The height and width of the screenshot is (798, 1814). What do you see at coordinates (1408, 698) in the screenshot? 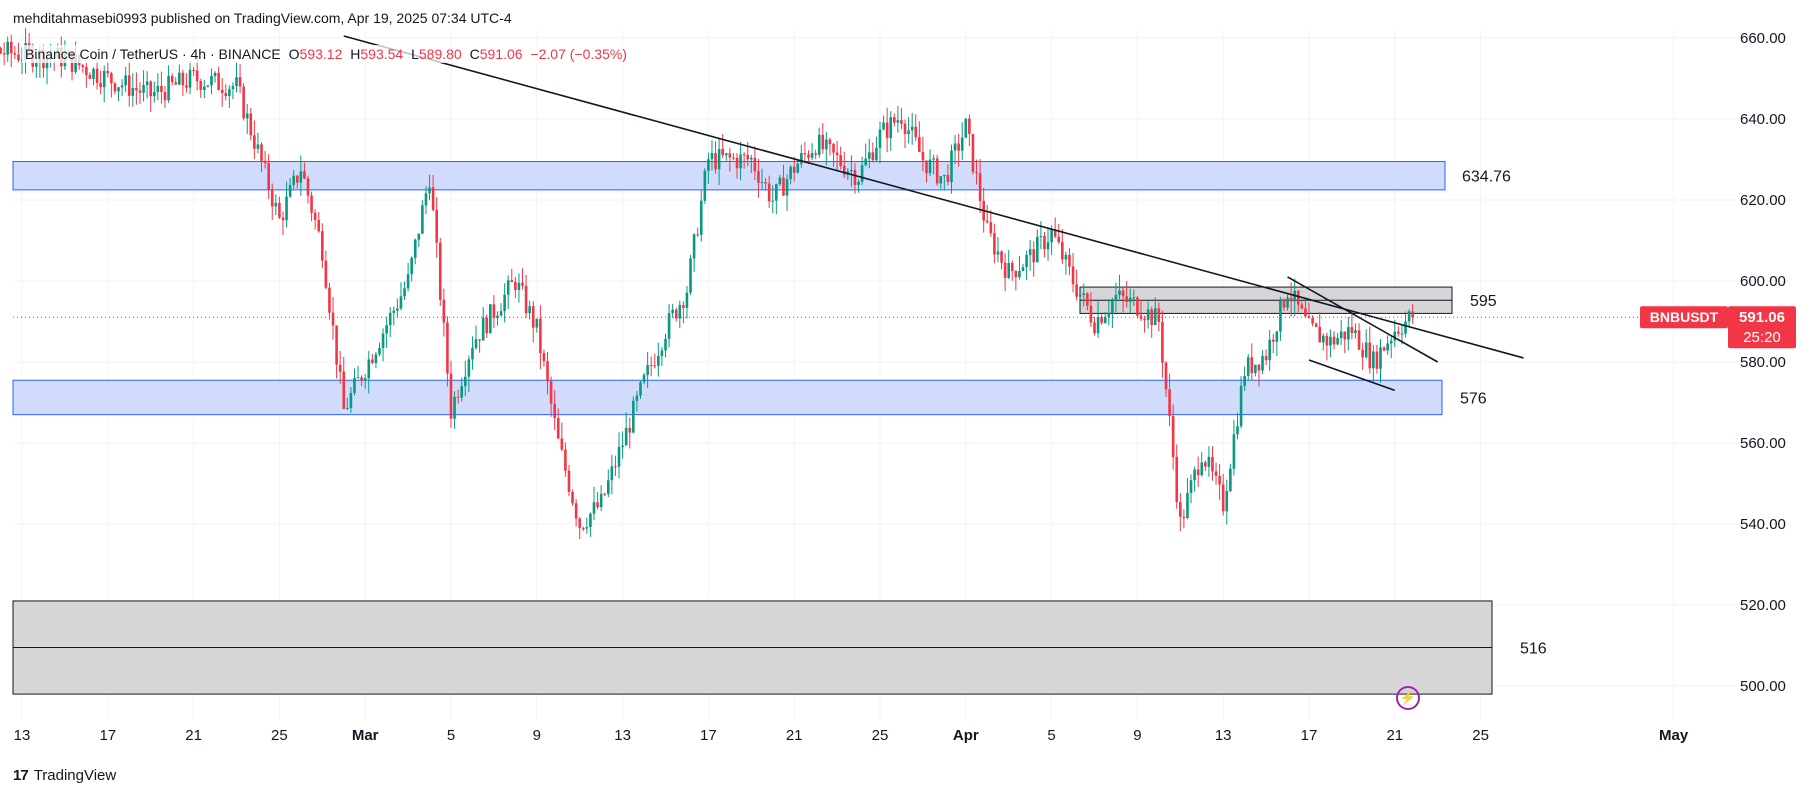
I see `lightning-icon: ⚡` at bounding box center [1408, 698].